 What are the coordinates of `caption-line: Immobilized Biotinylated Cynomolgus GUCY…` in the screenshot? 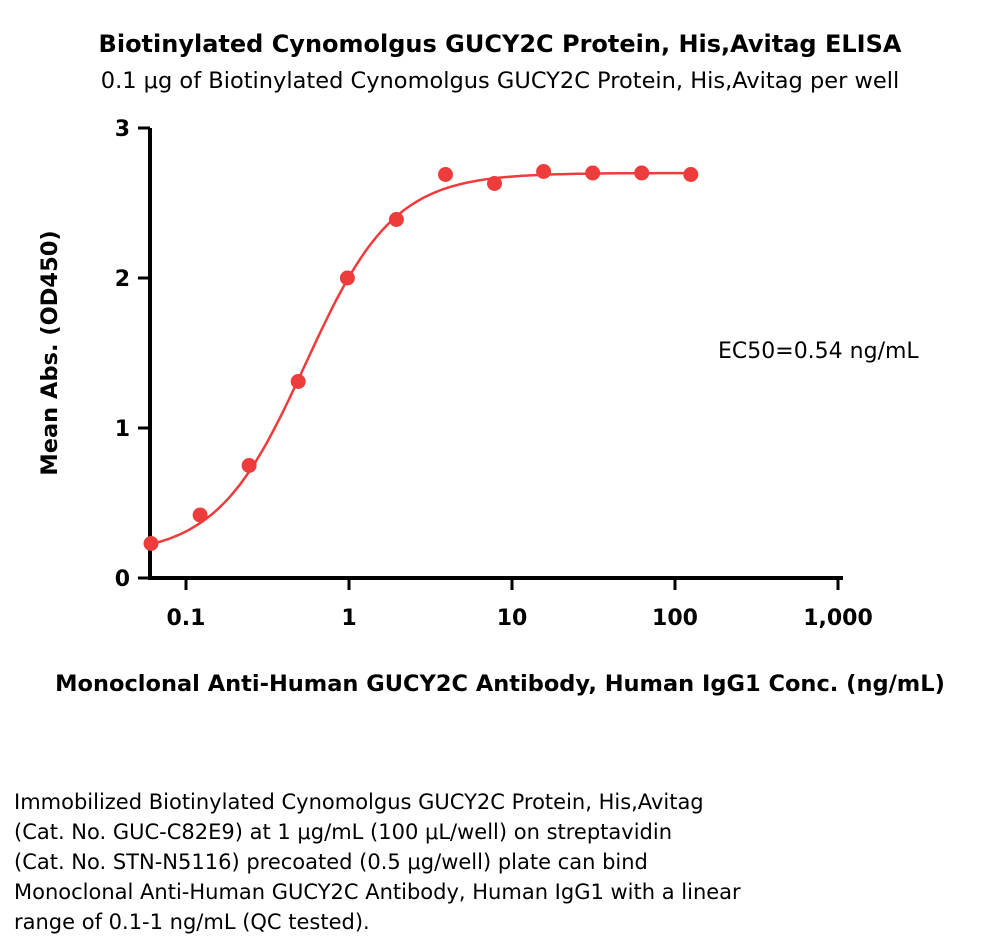 It's located at (359, 802).